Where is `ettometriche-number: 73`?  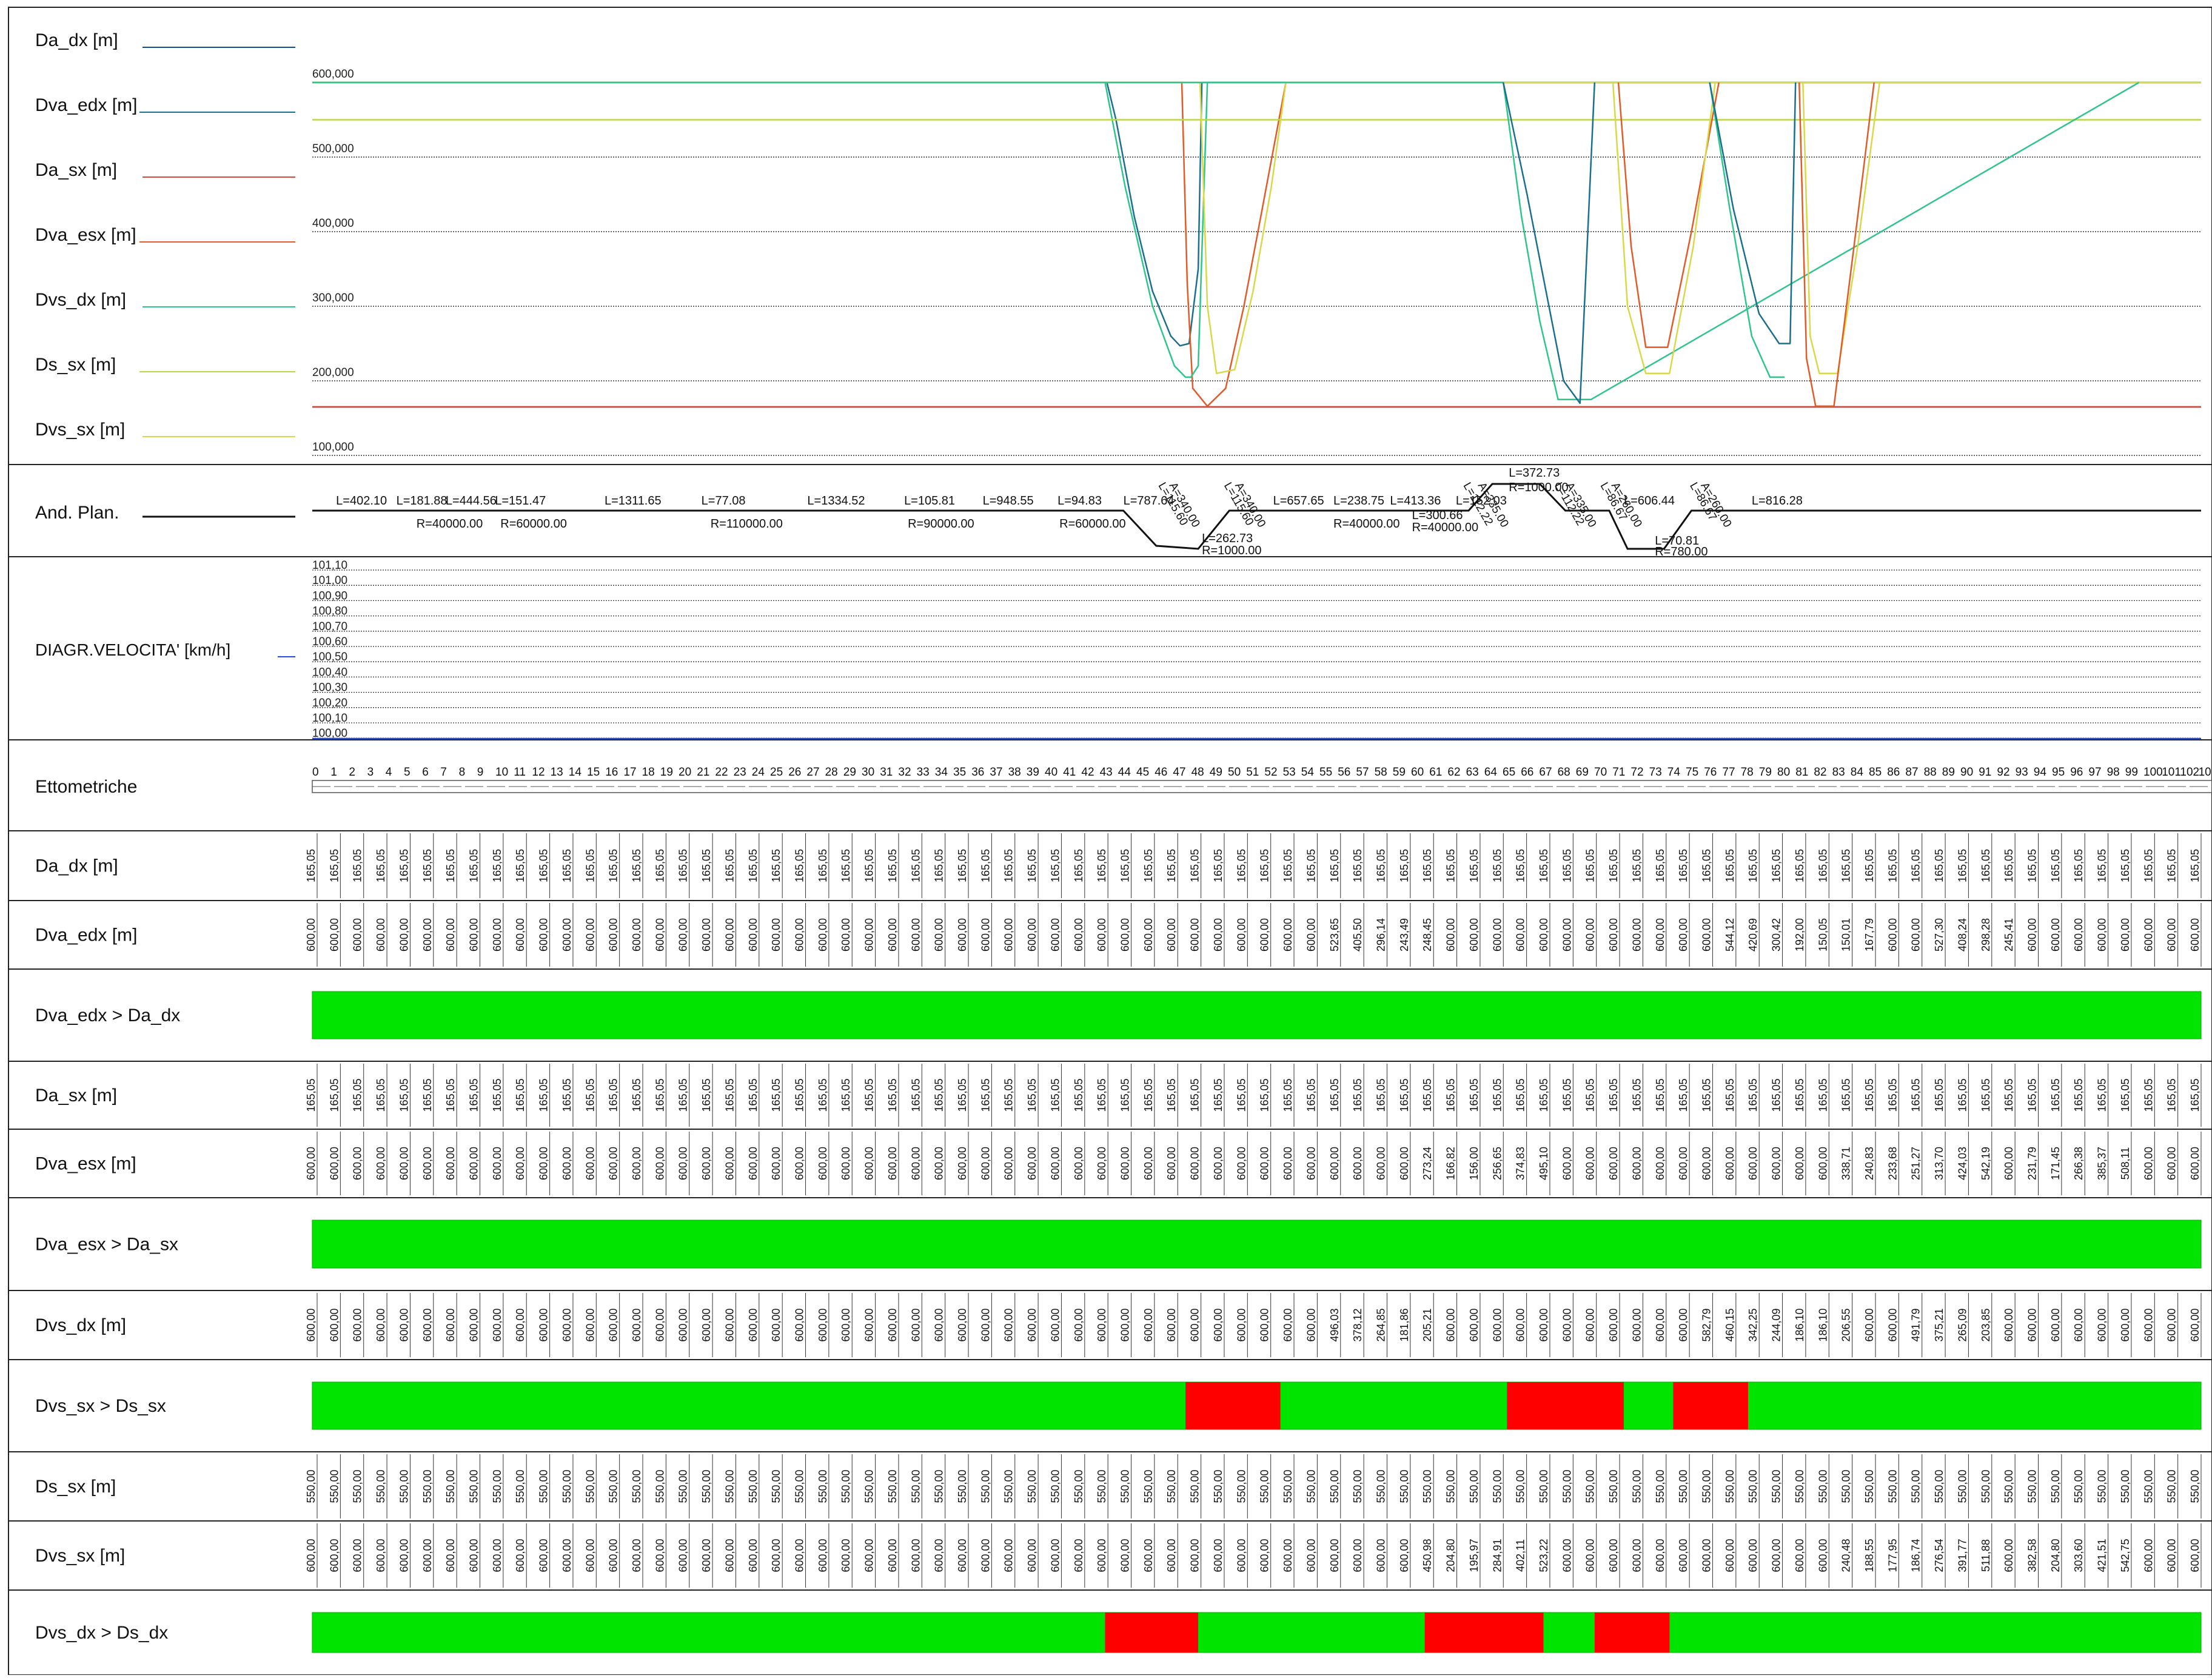 ettometriche-number: 73 is located at coordinates (1655, 773).